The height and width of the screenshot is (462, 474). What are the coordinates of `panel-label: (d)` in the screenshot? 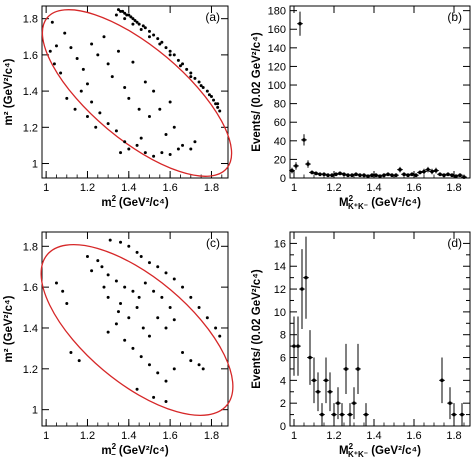 It's located at (454, 243).